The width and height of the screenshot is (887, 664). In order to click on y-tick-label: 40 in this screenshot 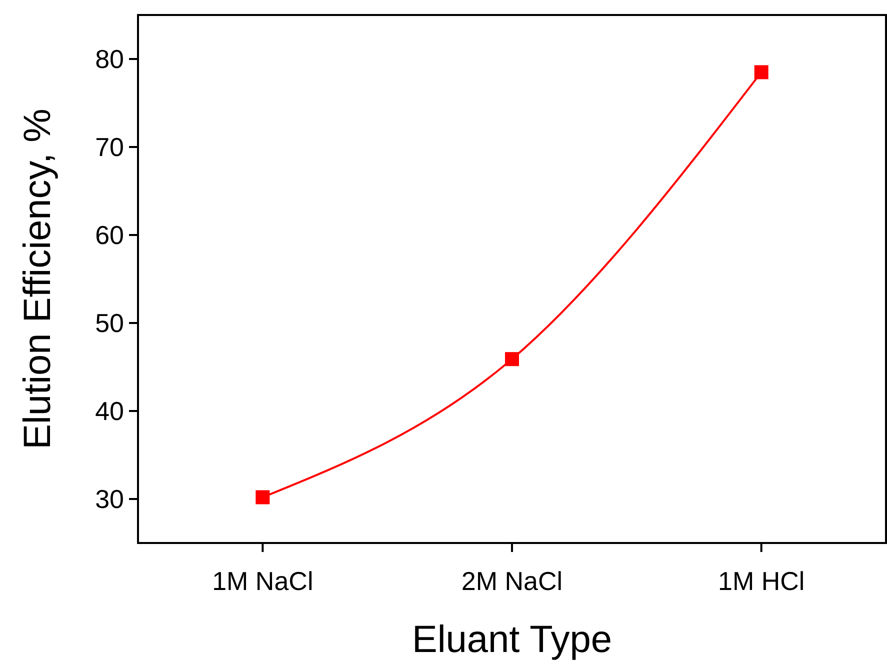, I will do `click(109, 411)`.